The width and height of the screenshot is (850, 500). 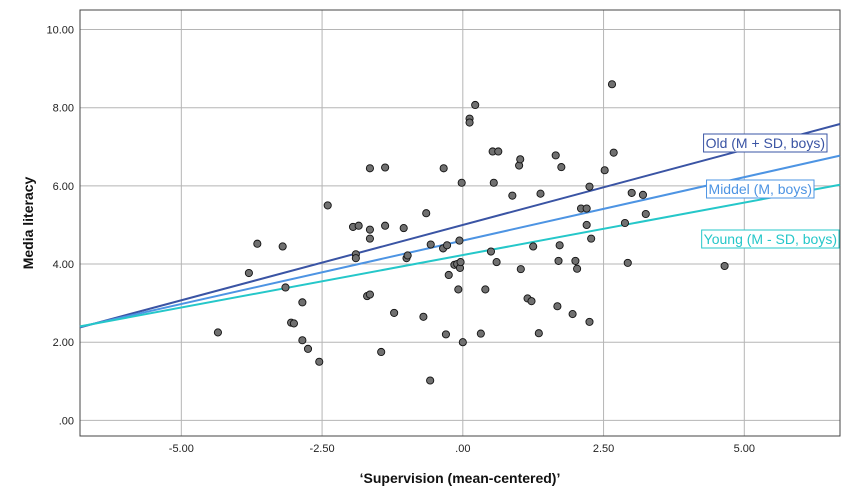 I want to click on y-tick-label: 8.00, so click(x=63, y=109).